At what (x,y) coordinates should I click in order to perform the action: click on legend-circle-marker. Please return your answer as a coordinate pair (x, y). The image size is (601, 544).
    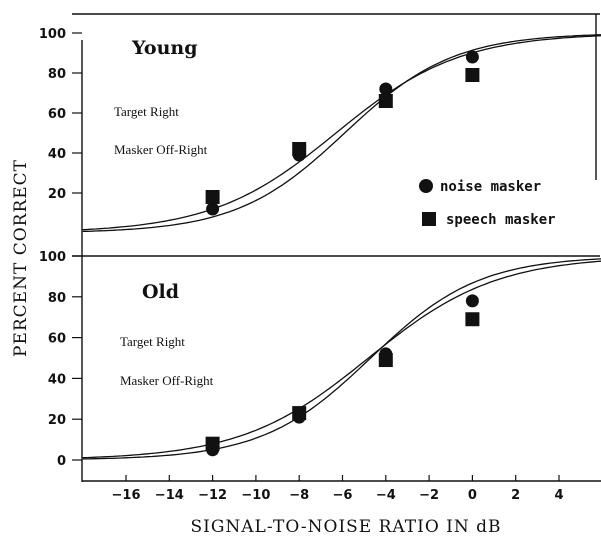
    Looking at the image, I should click on (426, 186).